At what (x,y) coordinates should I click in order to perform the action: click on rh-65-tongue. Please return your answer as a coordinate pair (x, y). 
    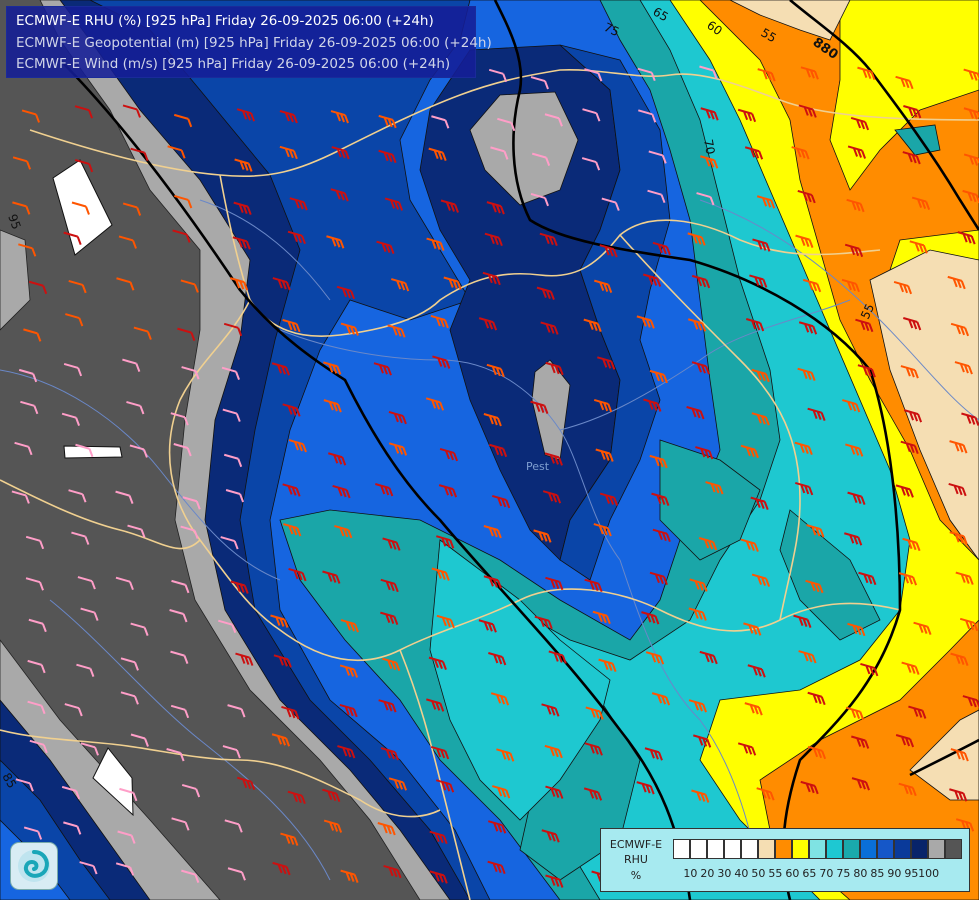
    Looking at the image, I should click on (904, 95).